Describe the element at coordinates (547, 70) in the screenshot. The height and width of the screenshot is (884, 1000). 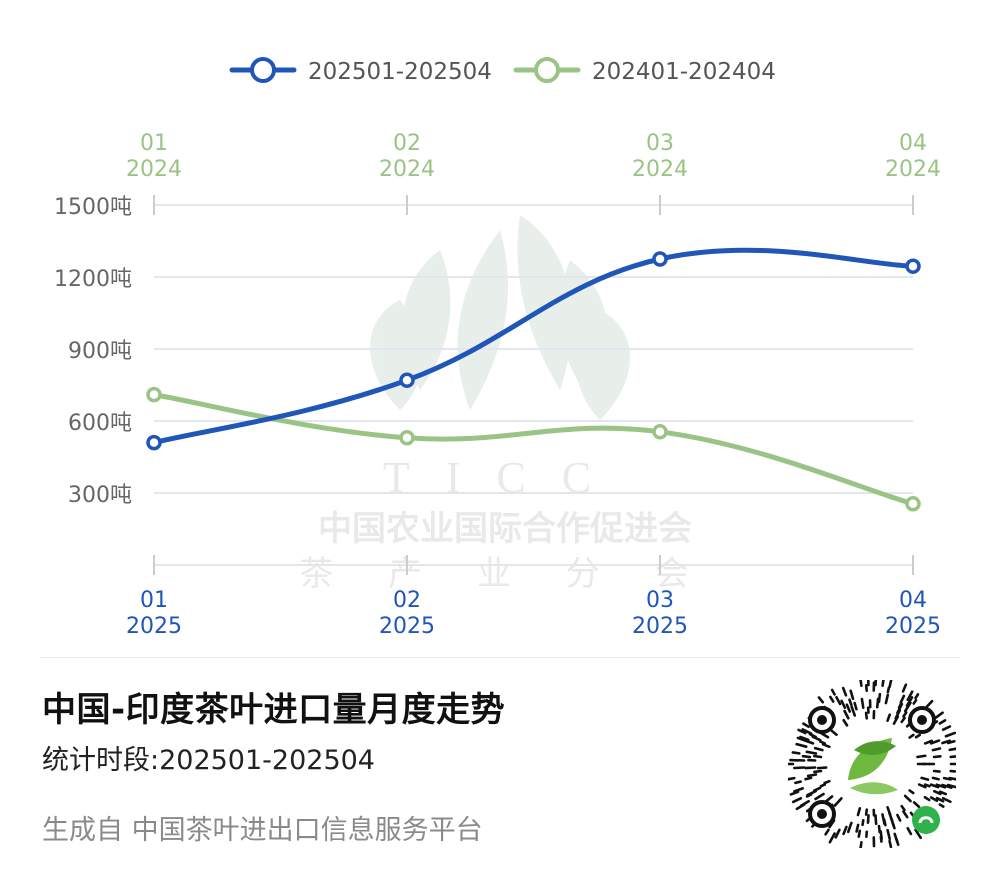
I see `legend-marker` at that location.